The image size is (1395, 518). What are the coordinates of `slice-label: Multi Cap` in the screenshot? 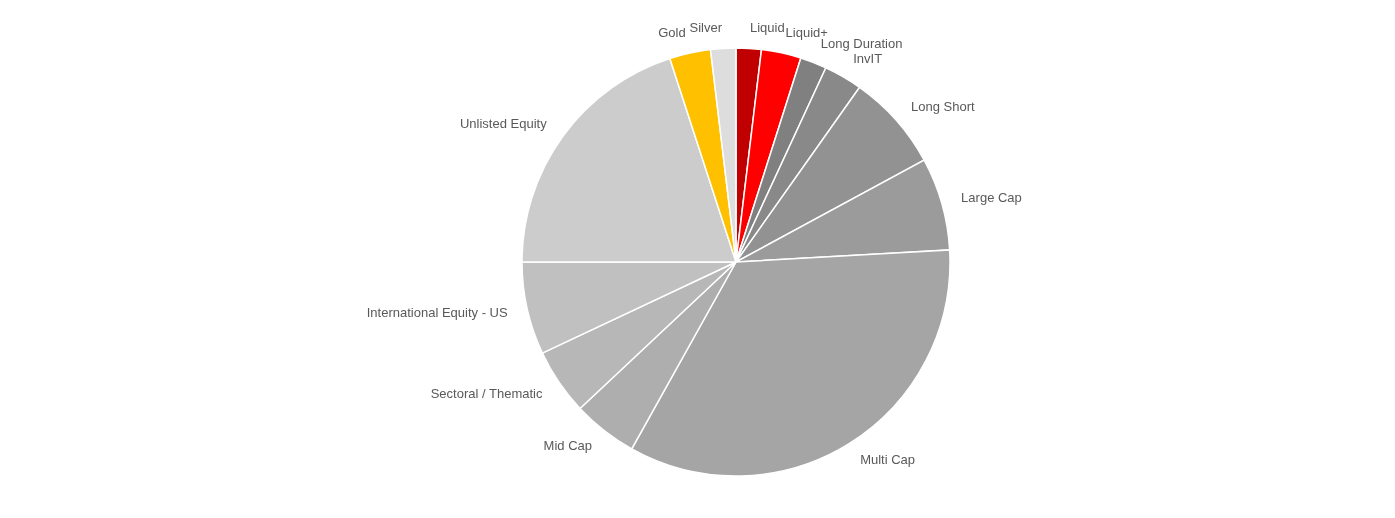 It's located at (888, 460).